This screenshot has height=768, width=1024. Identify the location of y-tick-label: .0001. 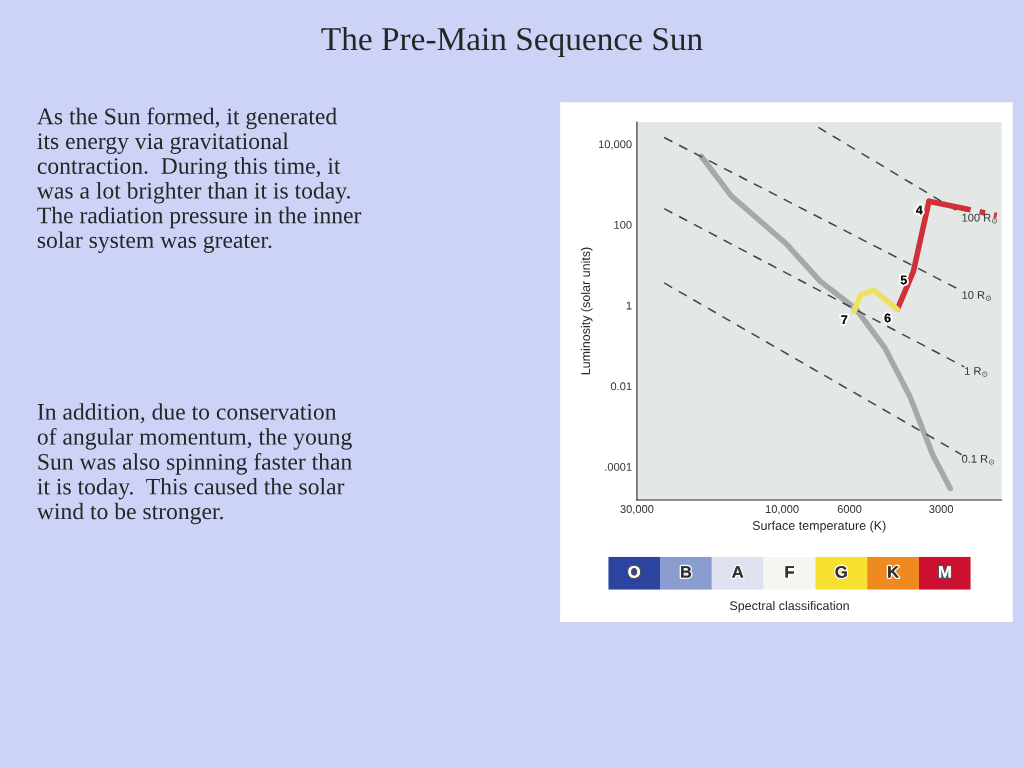
(618, 467).